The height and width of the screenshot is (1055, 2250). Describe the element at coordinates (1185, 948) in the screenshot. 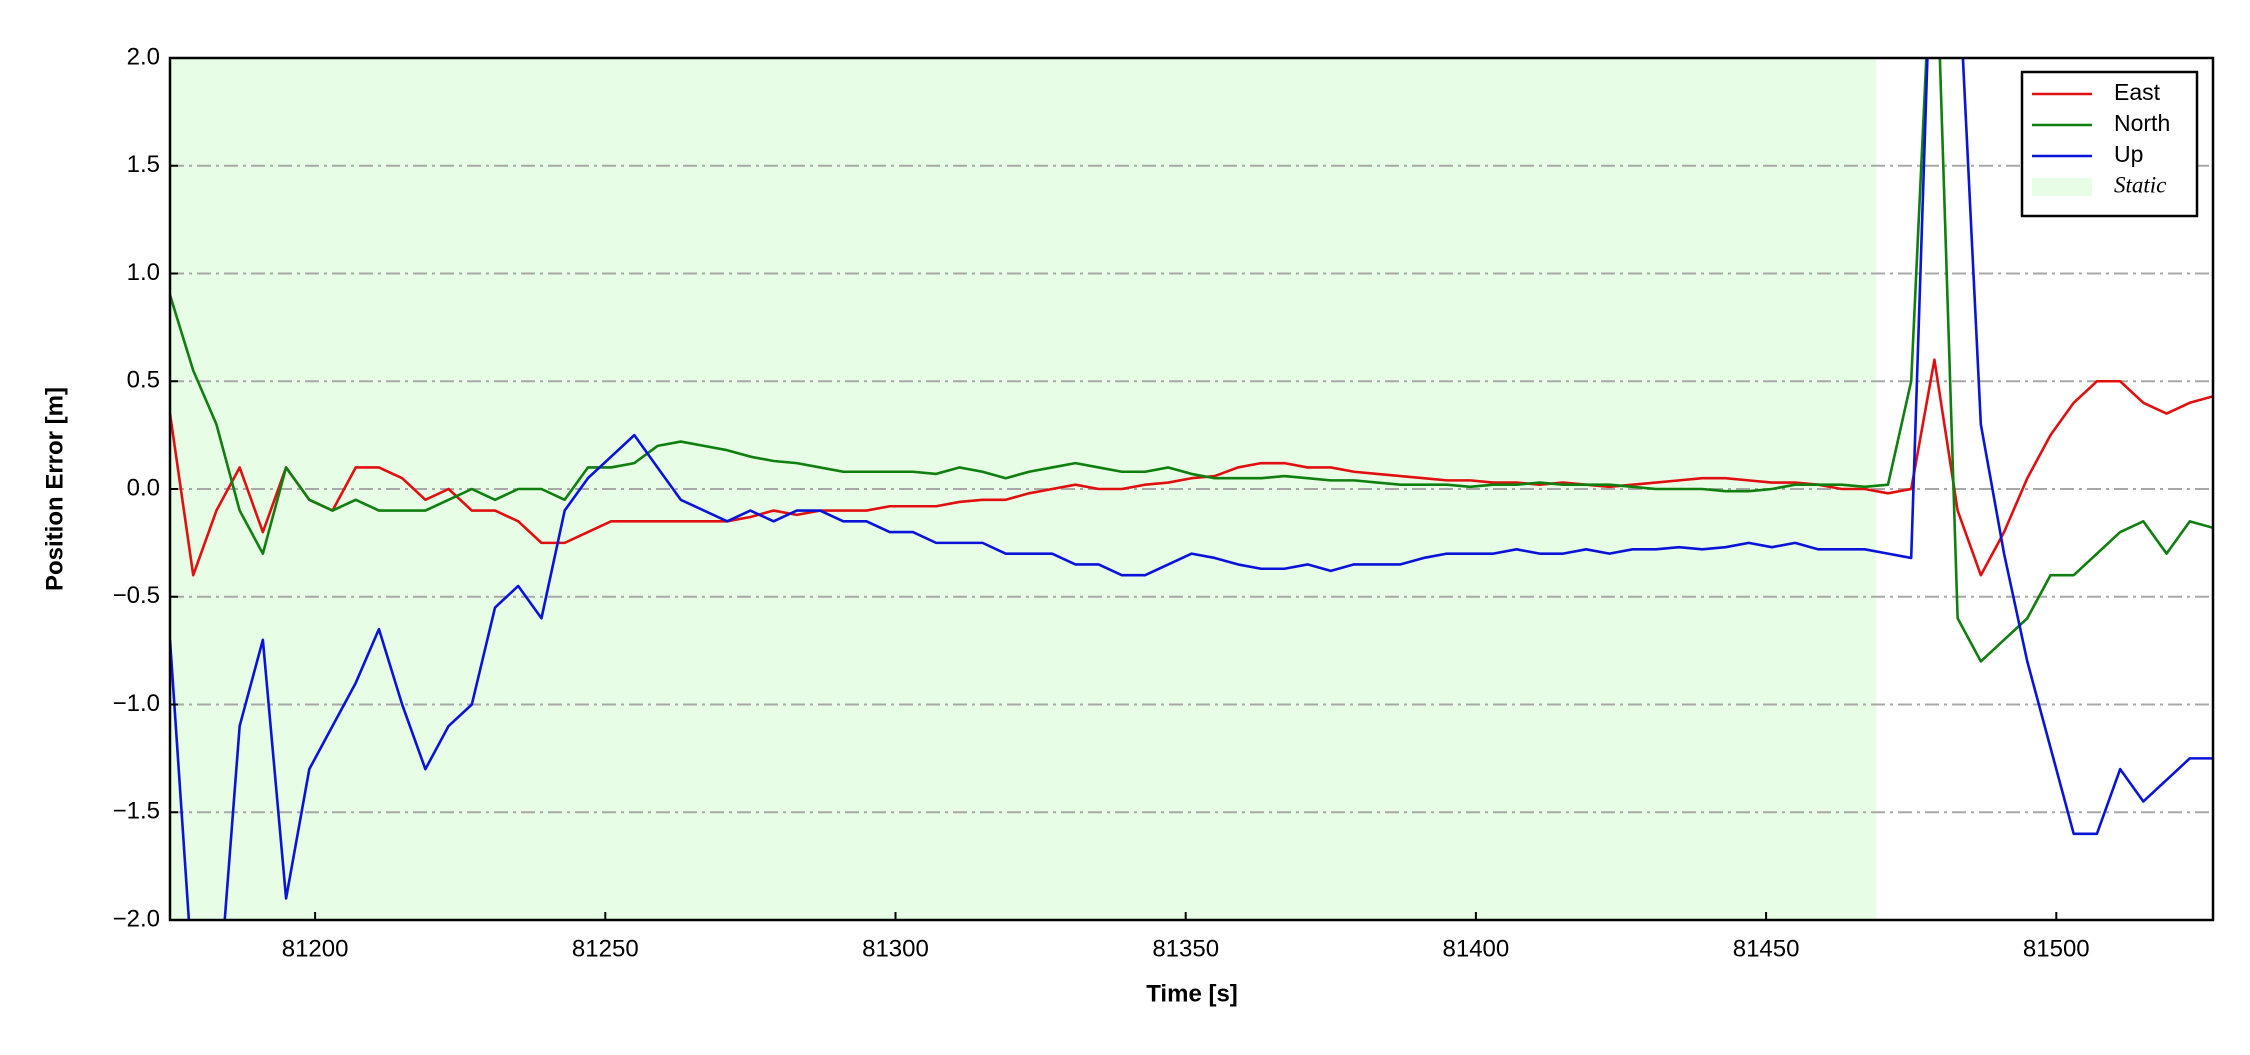

I see `x-tick-label: 81350` at that location.